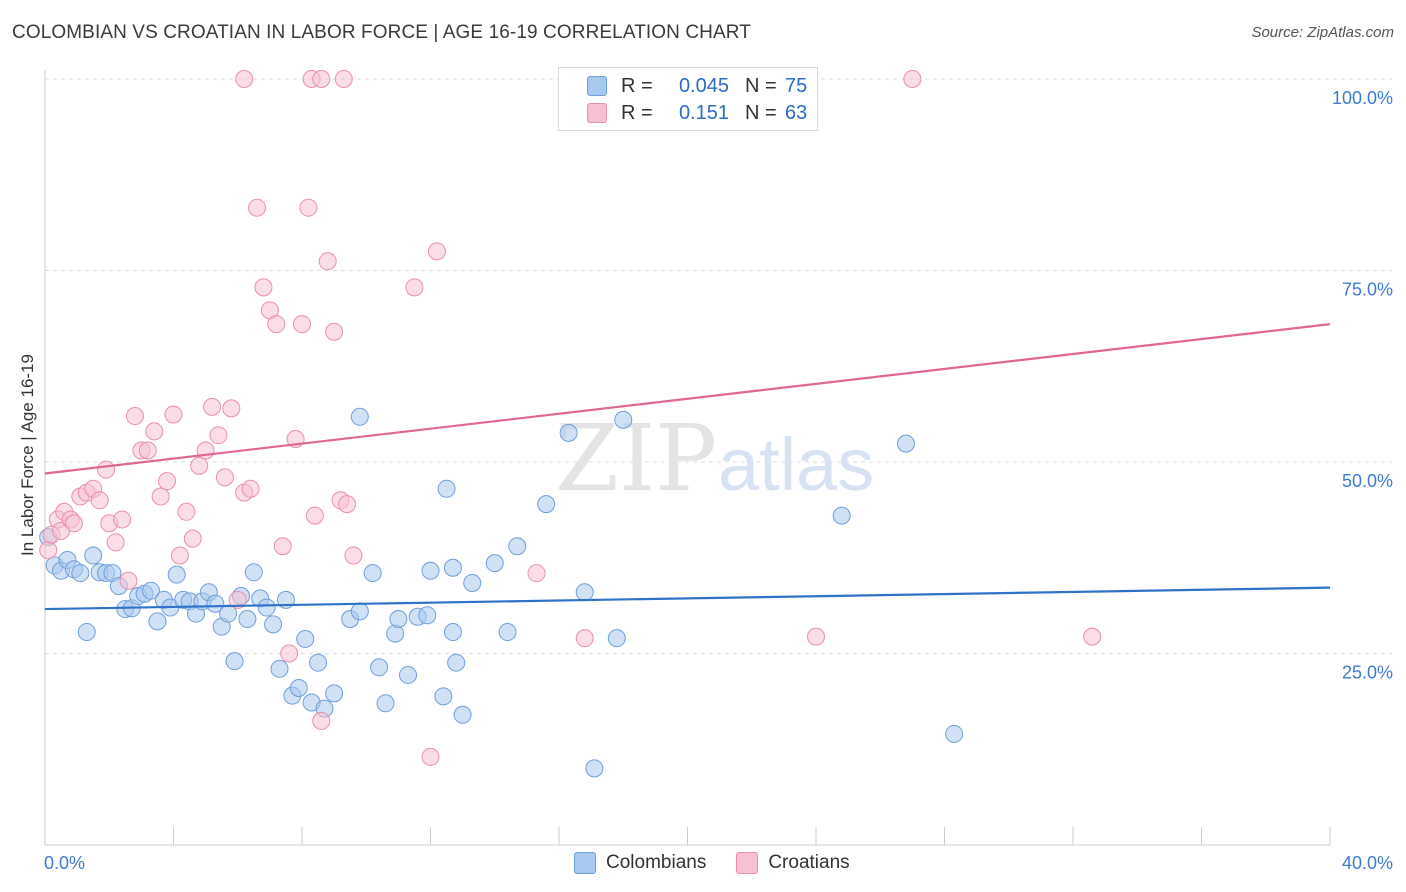  Describe the element at coordinates (1322, 32) in the screenshot. I see `source-label: Source: ZipAtlas.com` at that location.